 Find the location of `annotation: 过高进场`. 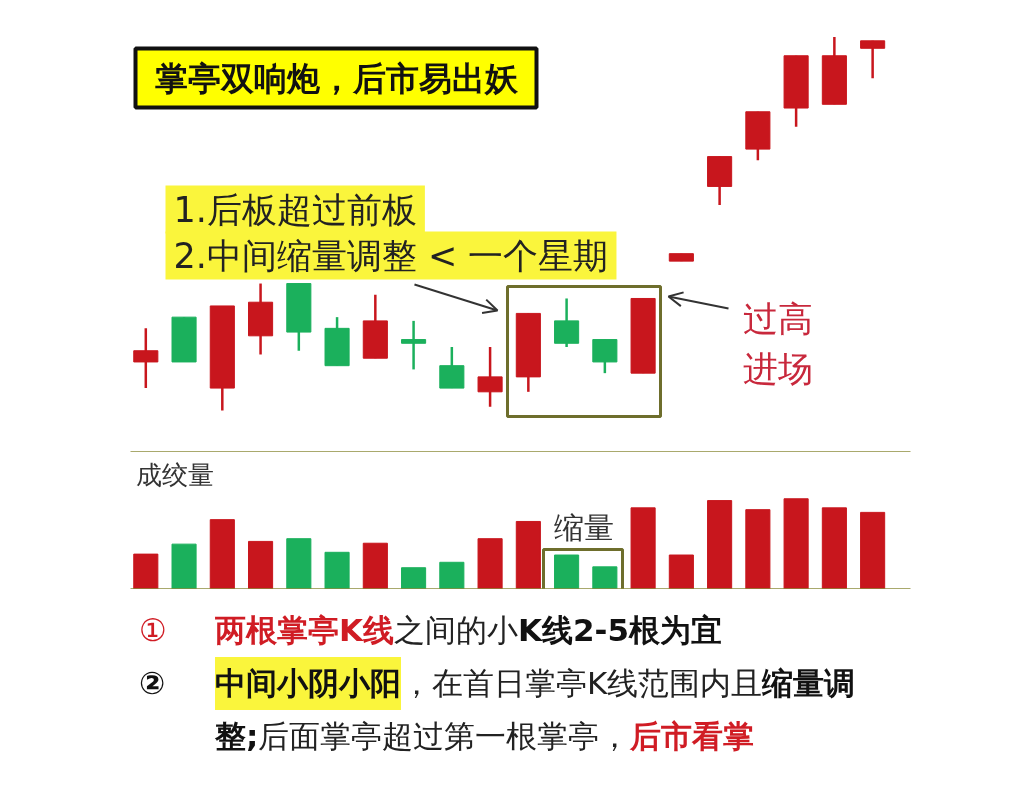

annotation: 过高进场 is located at coordinates (777, 343).